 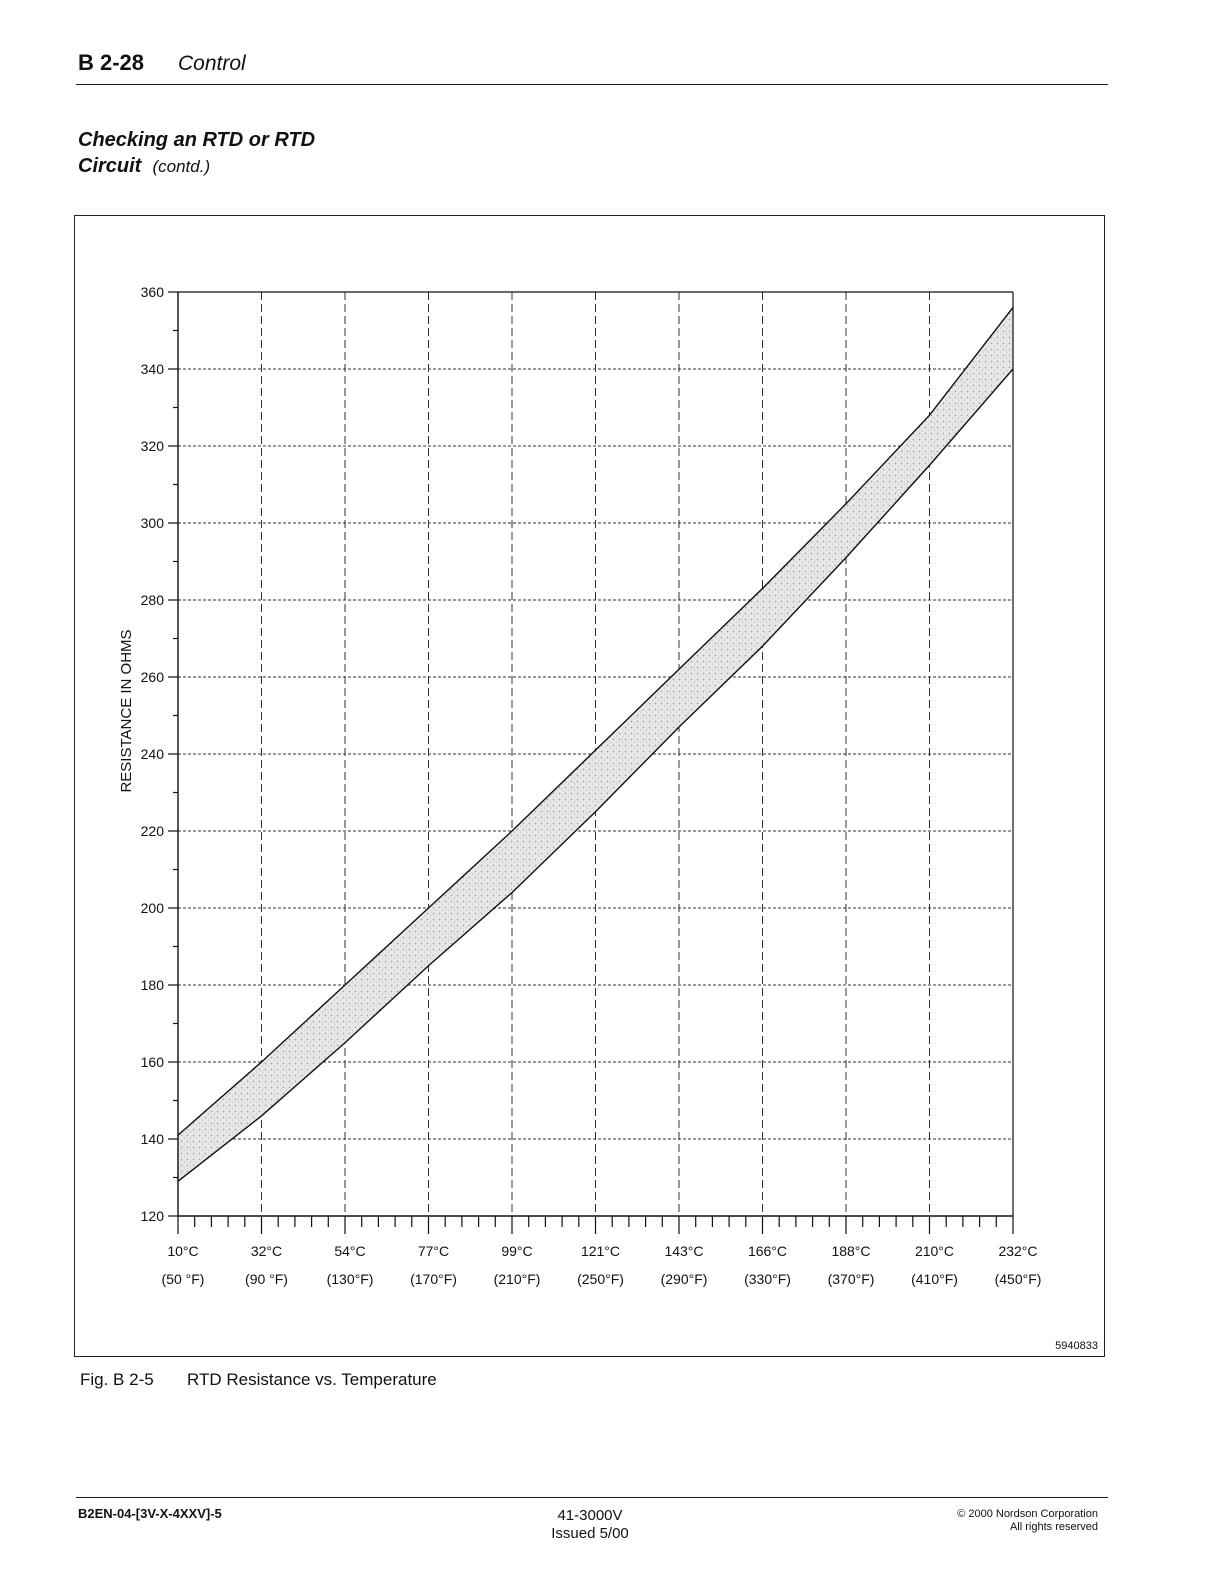 I want to click on page-section-number: B 2-28, so click(x=111, y=62).